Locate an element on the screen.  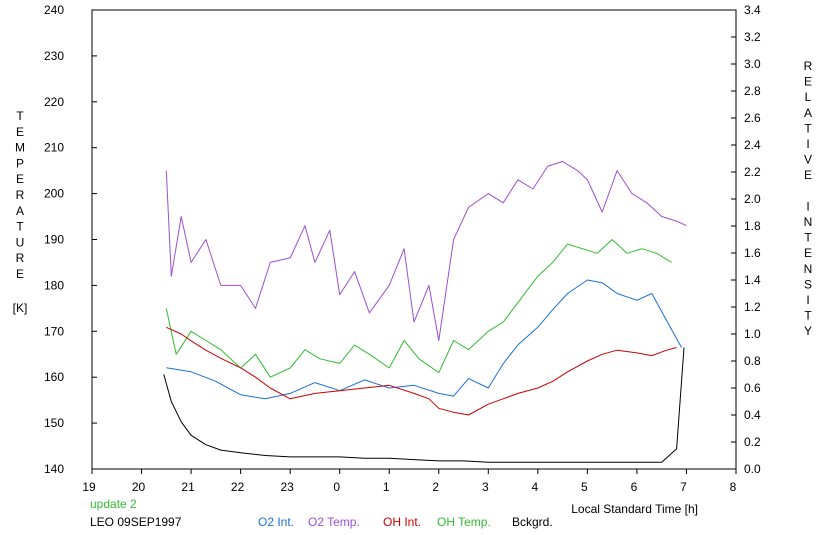
update-label: update 2 is located at coordinates (113, 504).